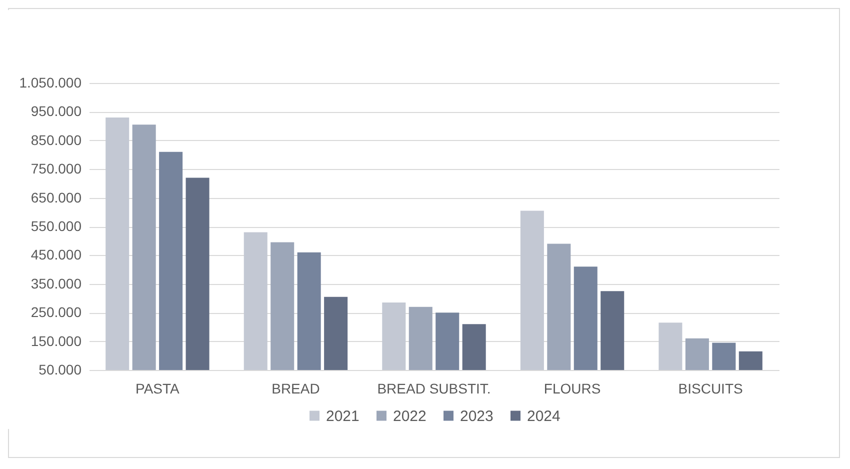 This screenshot has height=469, width=850. I want to click on legend-label: 2021, so click(343, 416).